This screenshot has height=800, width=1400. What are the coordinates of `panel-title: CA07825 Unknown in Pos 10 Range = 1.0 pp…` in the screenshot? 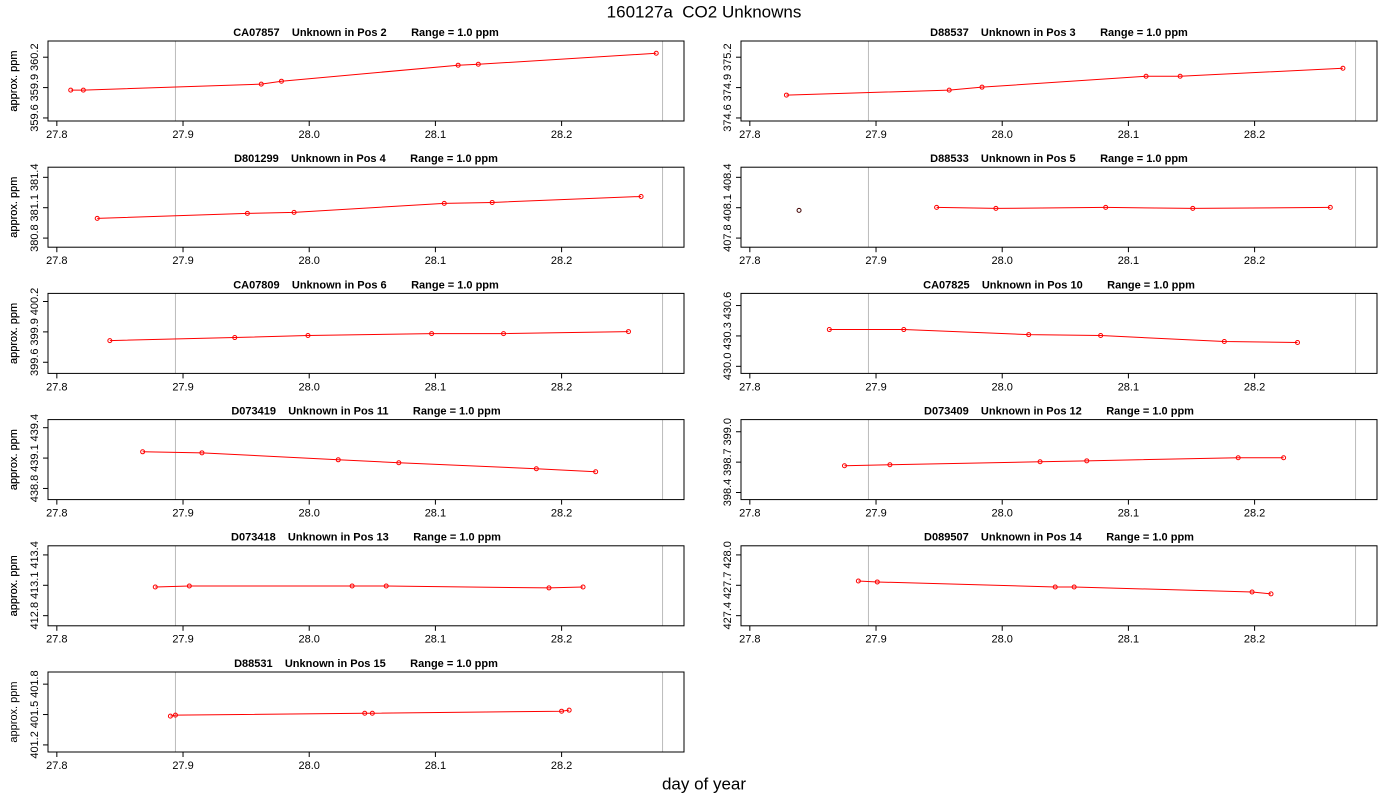 It's located at (1059, 285).